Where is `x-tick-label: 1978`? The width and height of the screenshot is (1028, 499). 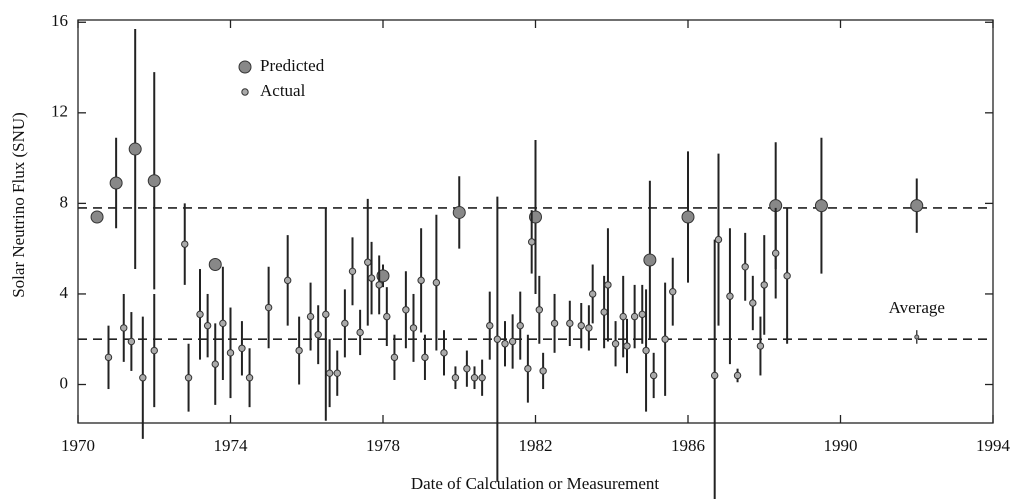
x-tick-label: 1978 is located at coordinates (383, 445).